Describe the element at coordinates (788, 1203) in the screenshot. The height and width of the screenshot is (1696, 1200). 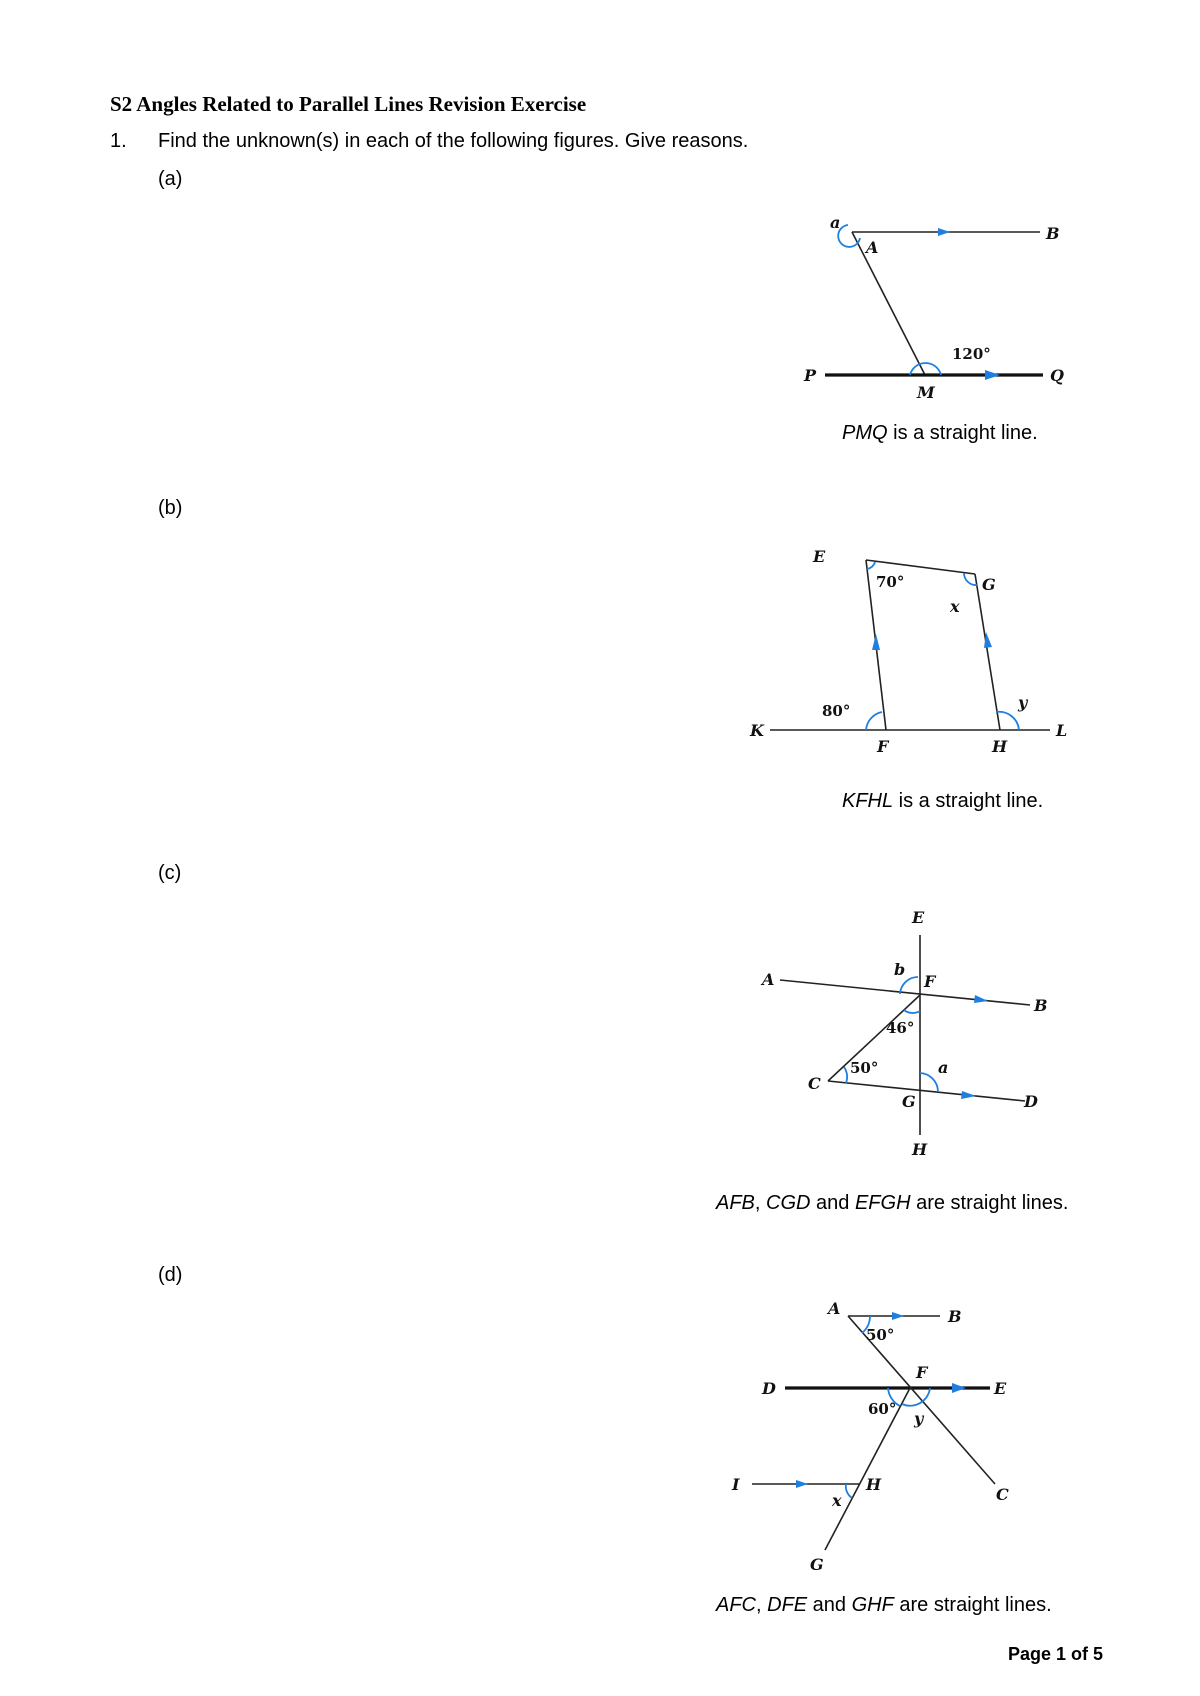
I see `caption-c-v2: CGD` at that location.